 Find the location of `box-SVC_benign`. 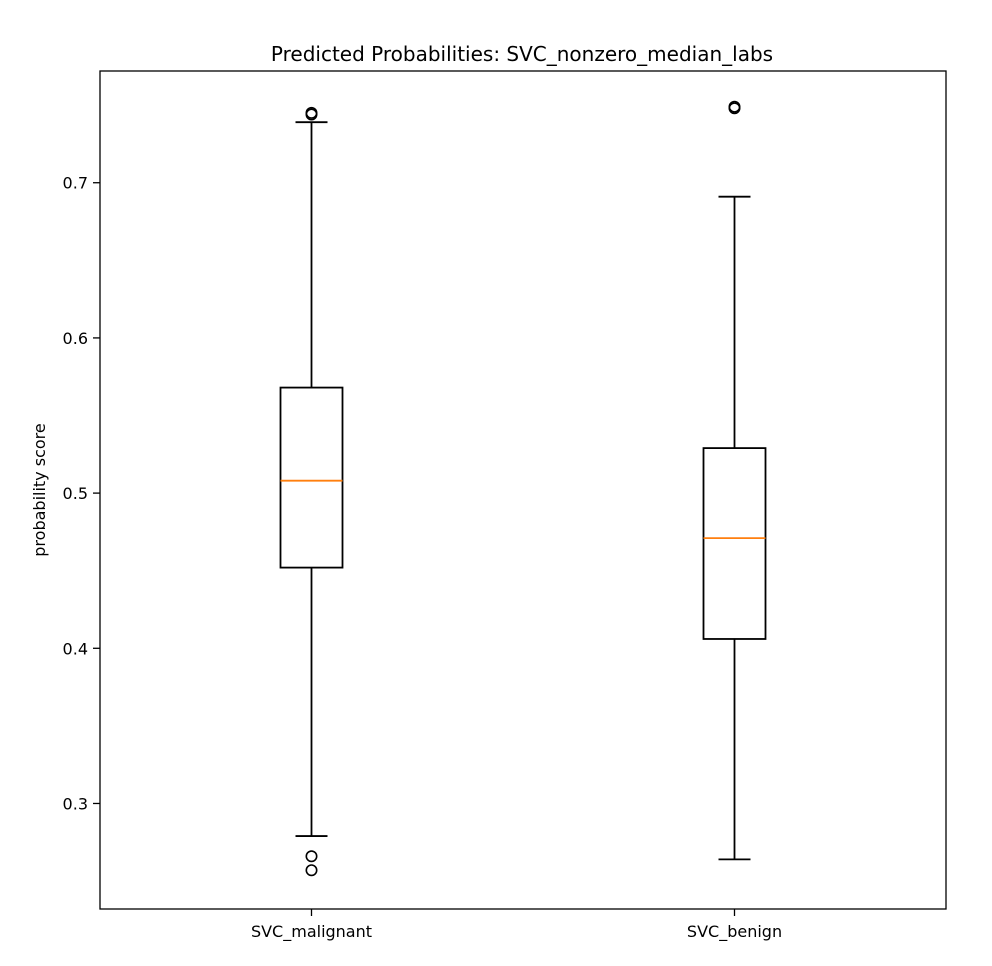

box-SVC_benign is located at coordinates (734, 480).